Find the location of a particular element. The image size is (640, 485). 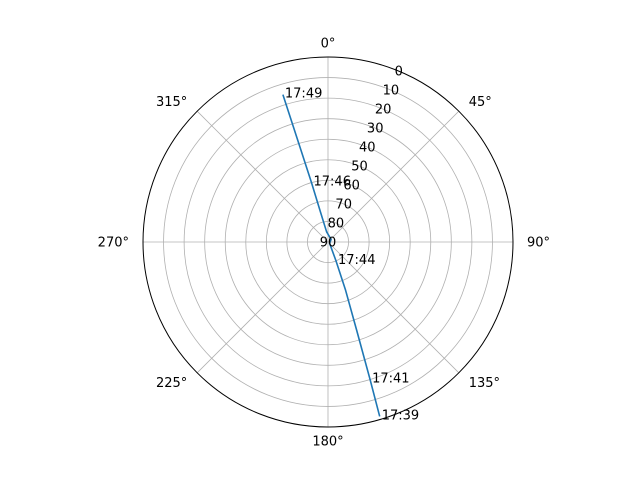

series-layer is located at coordinates (331, 255).